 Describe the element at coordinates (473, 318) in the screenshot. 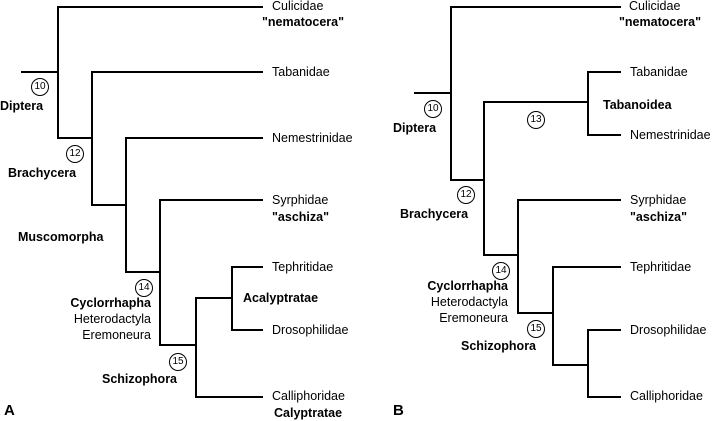

I see `group-eremoneura-b: Eremoneura` at that location.